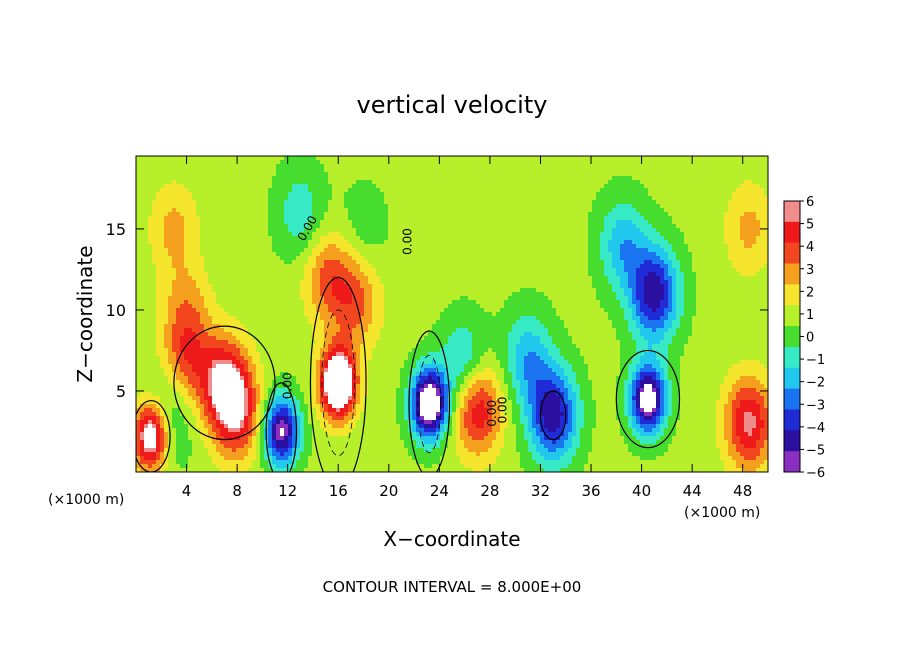 Image resolution: width=904 pixels, height=654 pixels. What do you see at coordinates (452, 105) in the screenshot?
I see `chart-title: vertical velocity` at bounding box center [452, 105].